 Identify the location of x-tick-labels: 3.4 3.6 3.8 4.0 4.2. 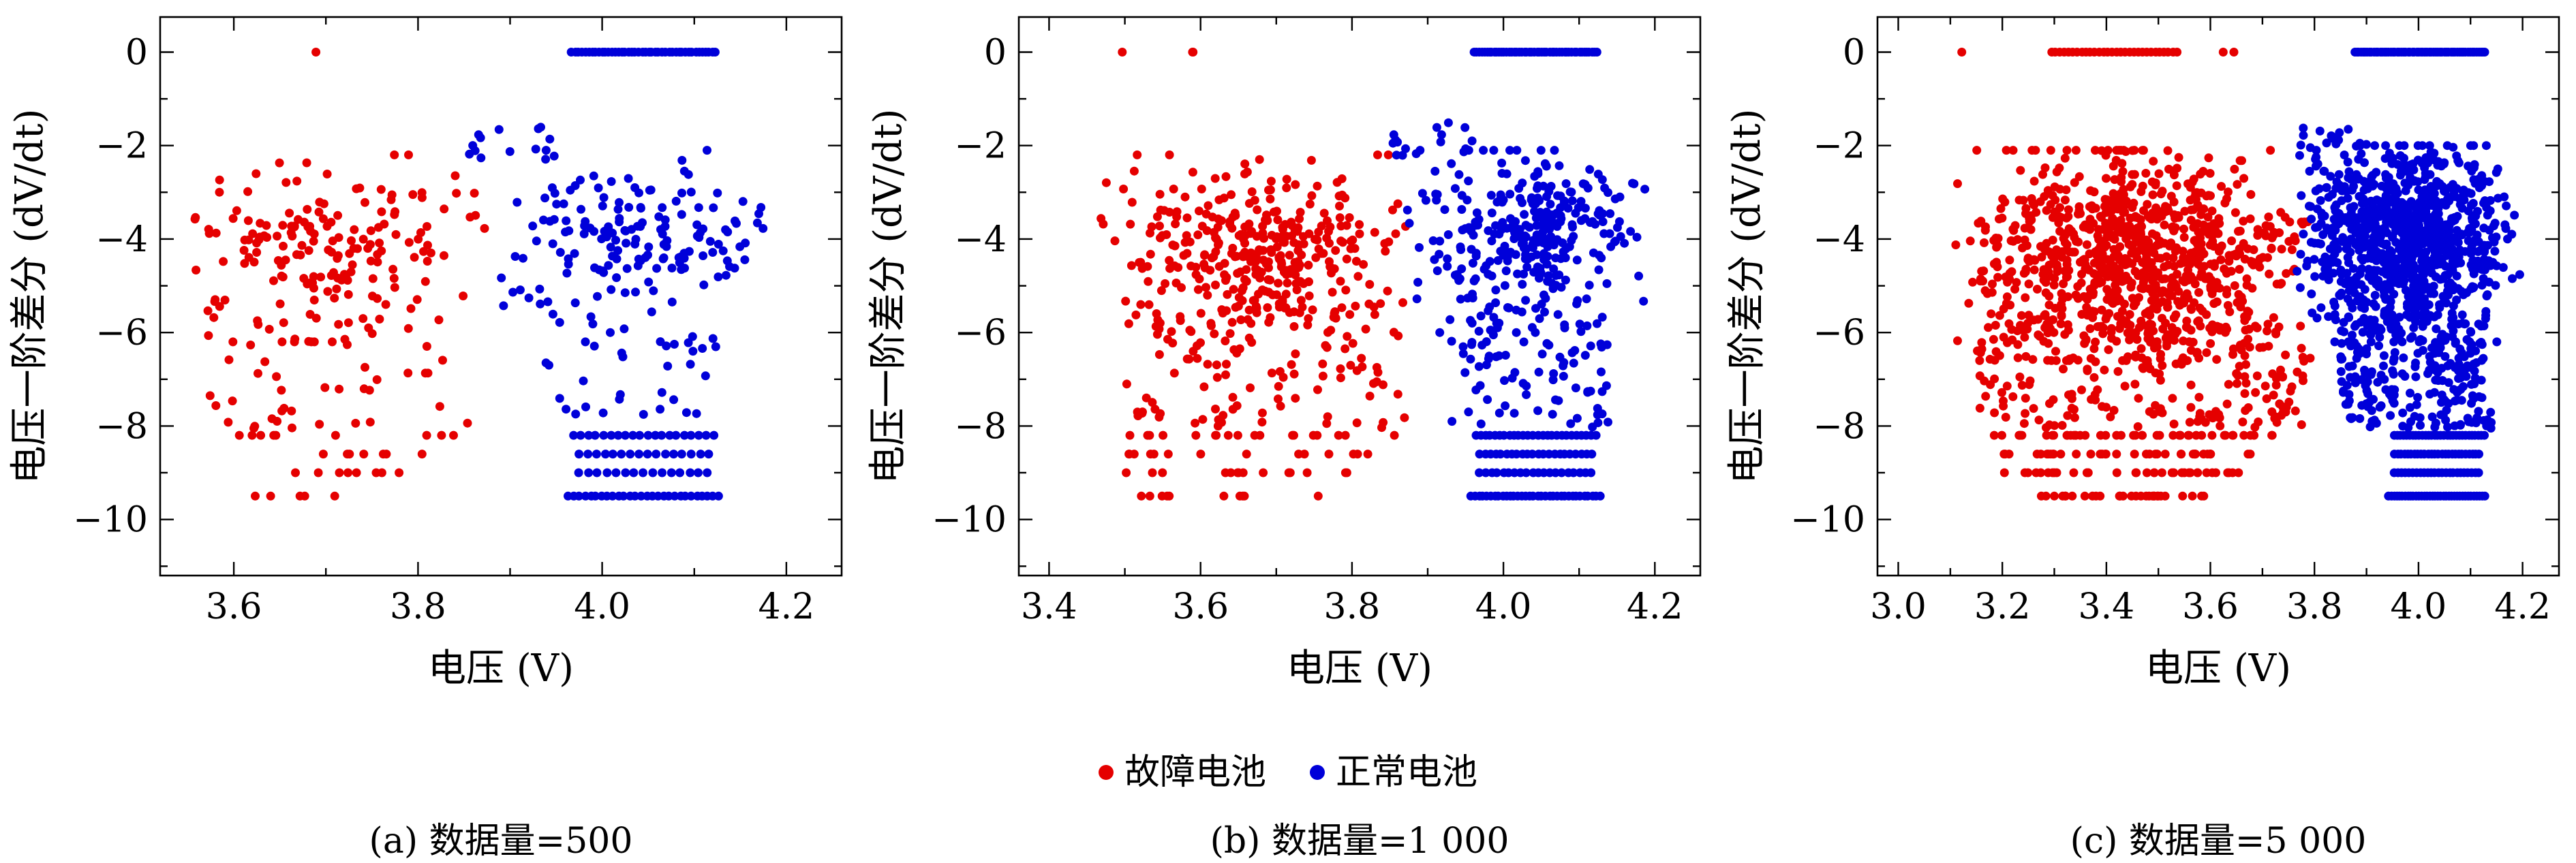
(1352, 606).